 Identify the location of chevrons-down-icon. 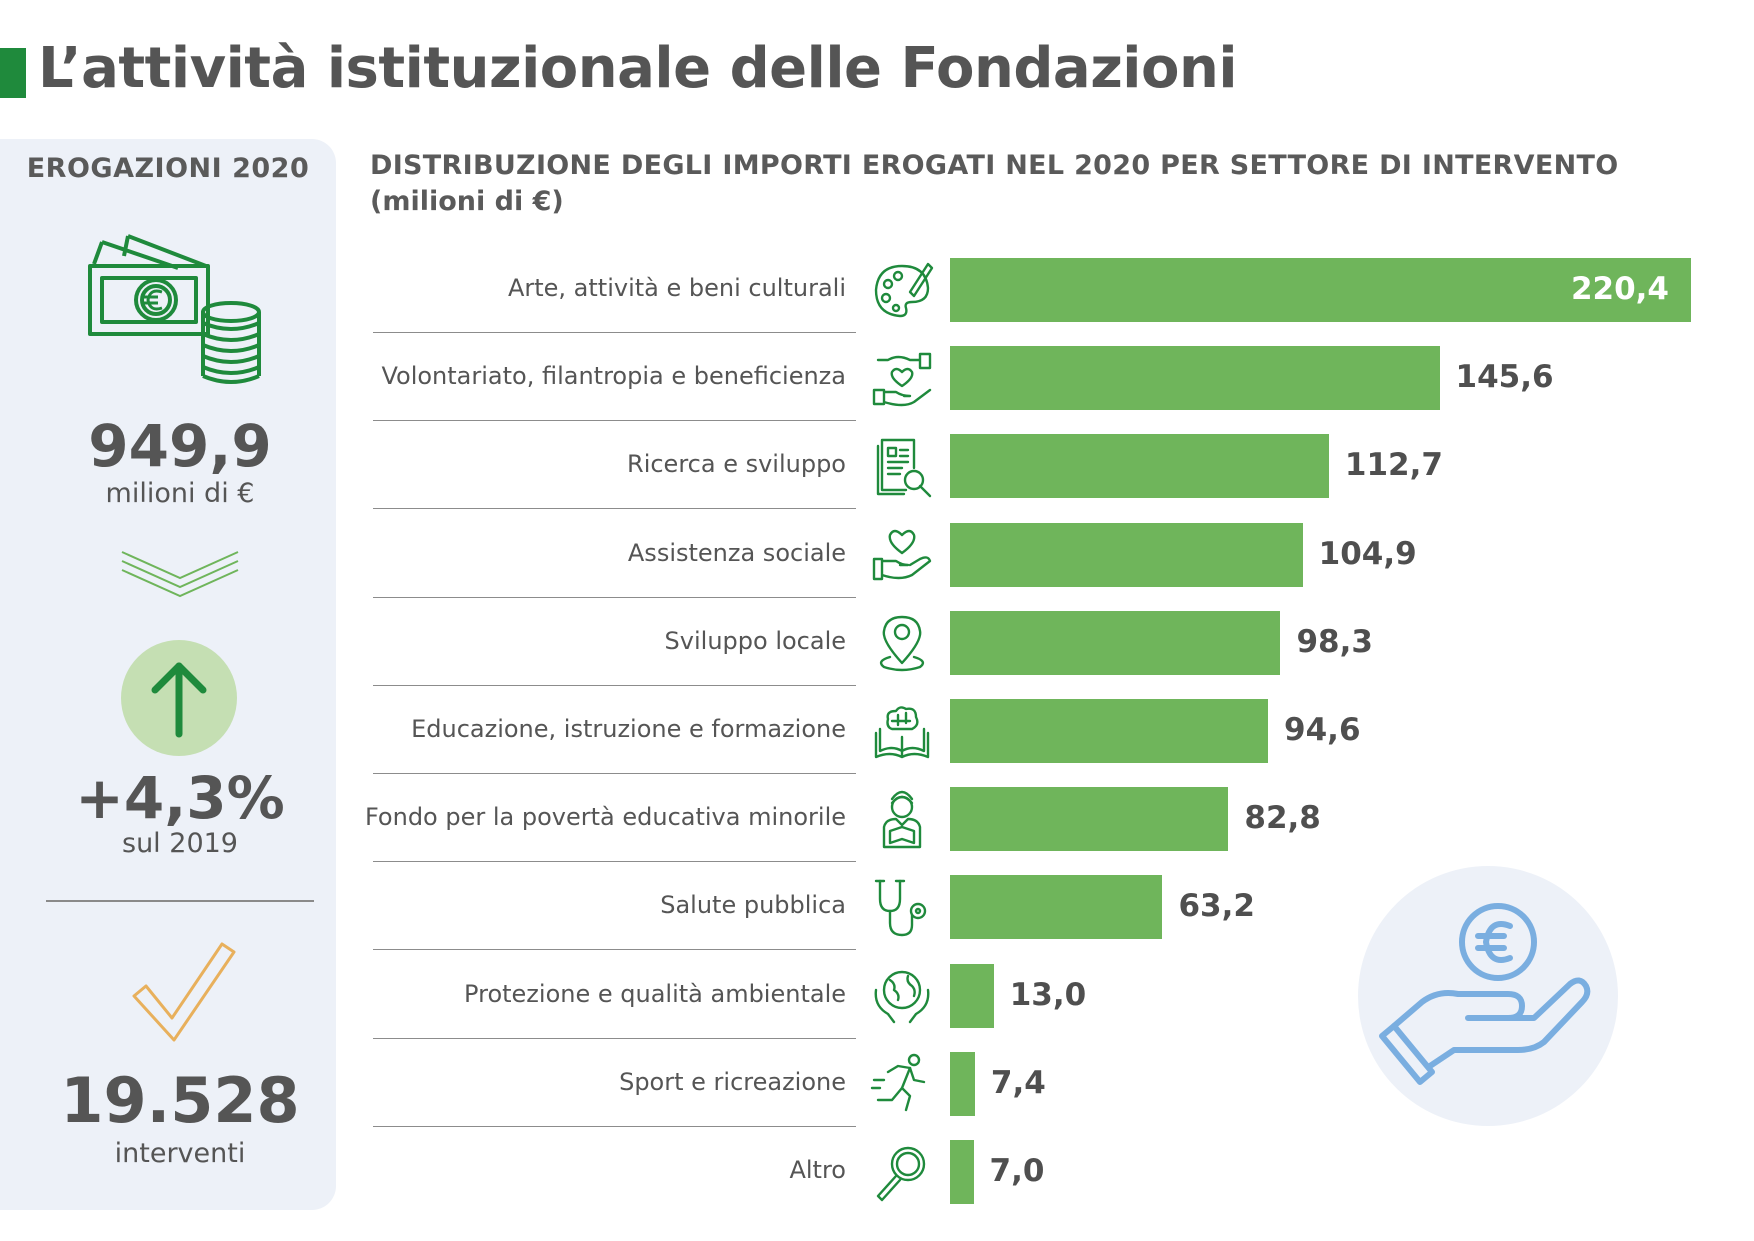
(180, 574).